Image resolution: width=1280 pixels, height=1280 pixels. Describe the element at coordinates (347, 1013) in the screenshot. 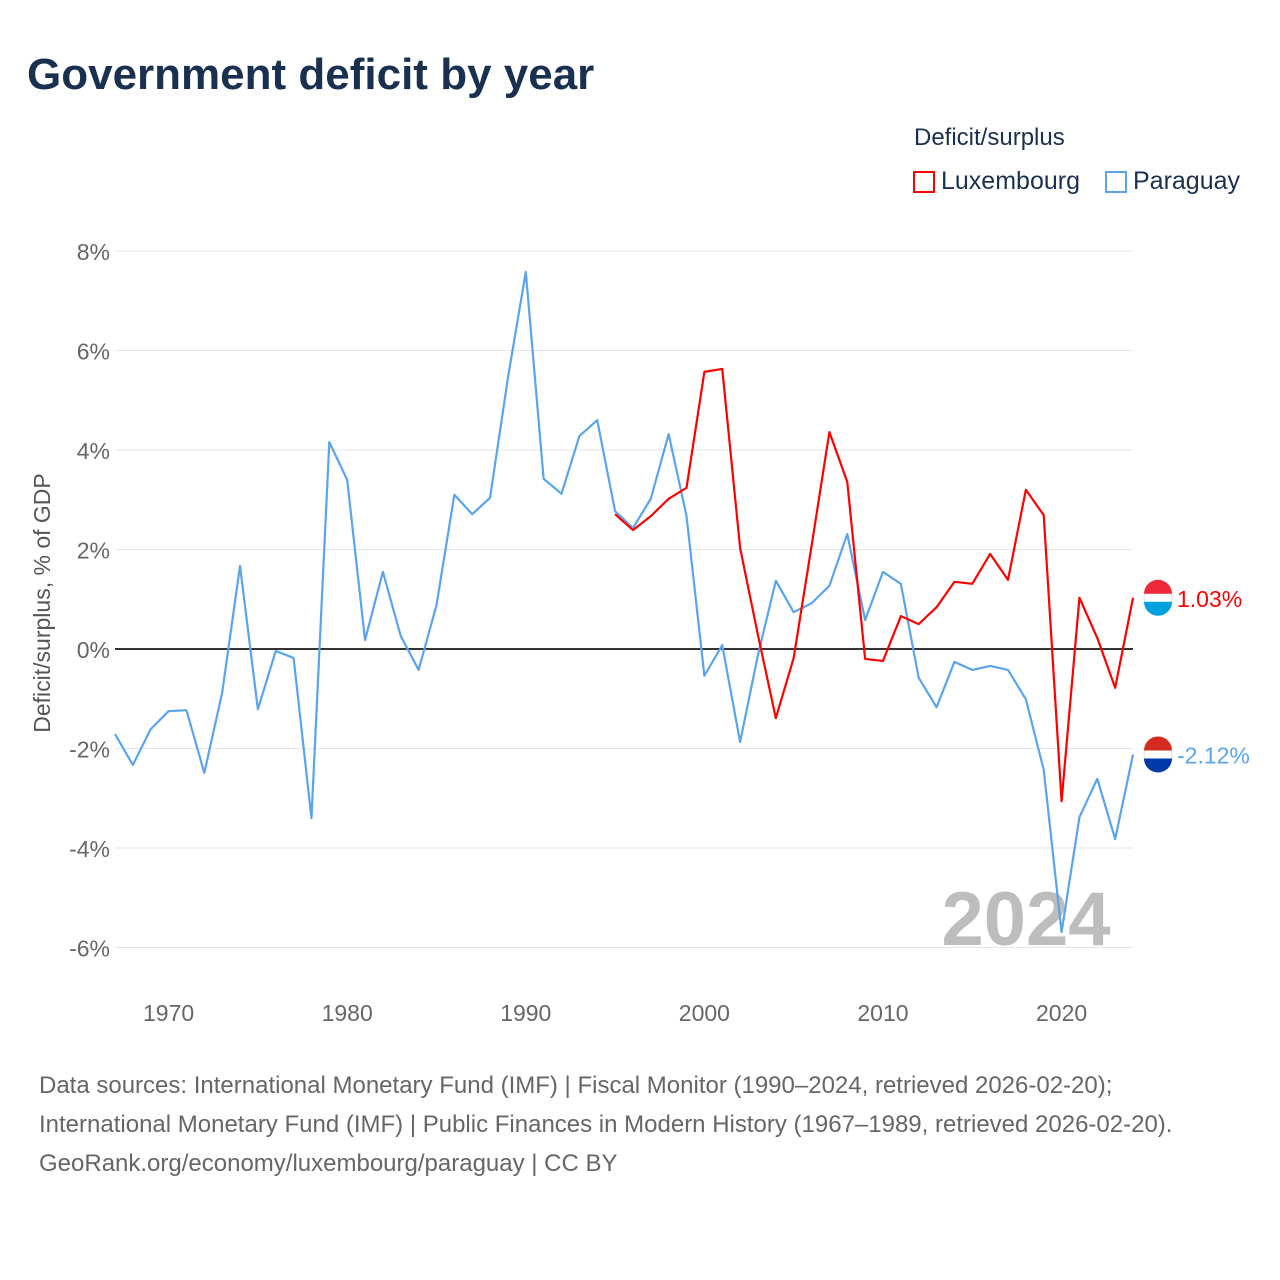

I see `x-tick-label: 1980` at that location.